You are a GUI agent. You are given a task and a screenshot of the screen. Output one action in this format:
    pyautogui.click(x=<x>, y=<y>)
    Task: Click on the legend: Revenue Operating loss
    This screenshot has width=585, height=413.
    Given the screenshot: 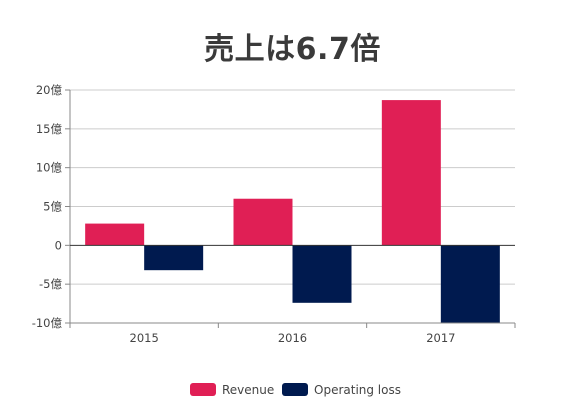 What is the action you would take?
    pyautogui.click(x=295, y=390)
    